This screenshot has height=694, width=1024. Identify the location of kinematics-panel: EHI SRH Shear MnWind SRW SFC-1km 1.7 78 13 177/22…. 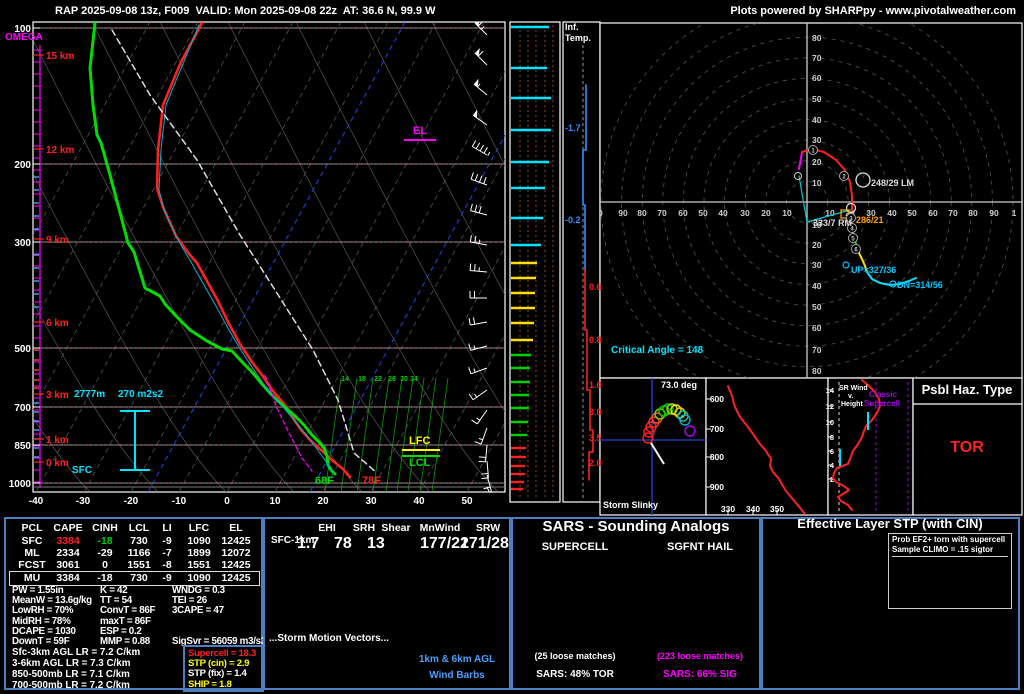
(387, 603).